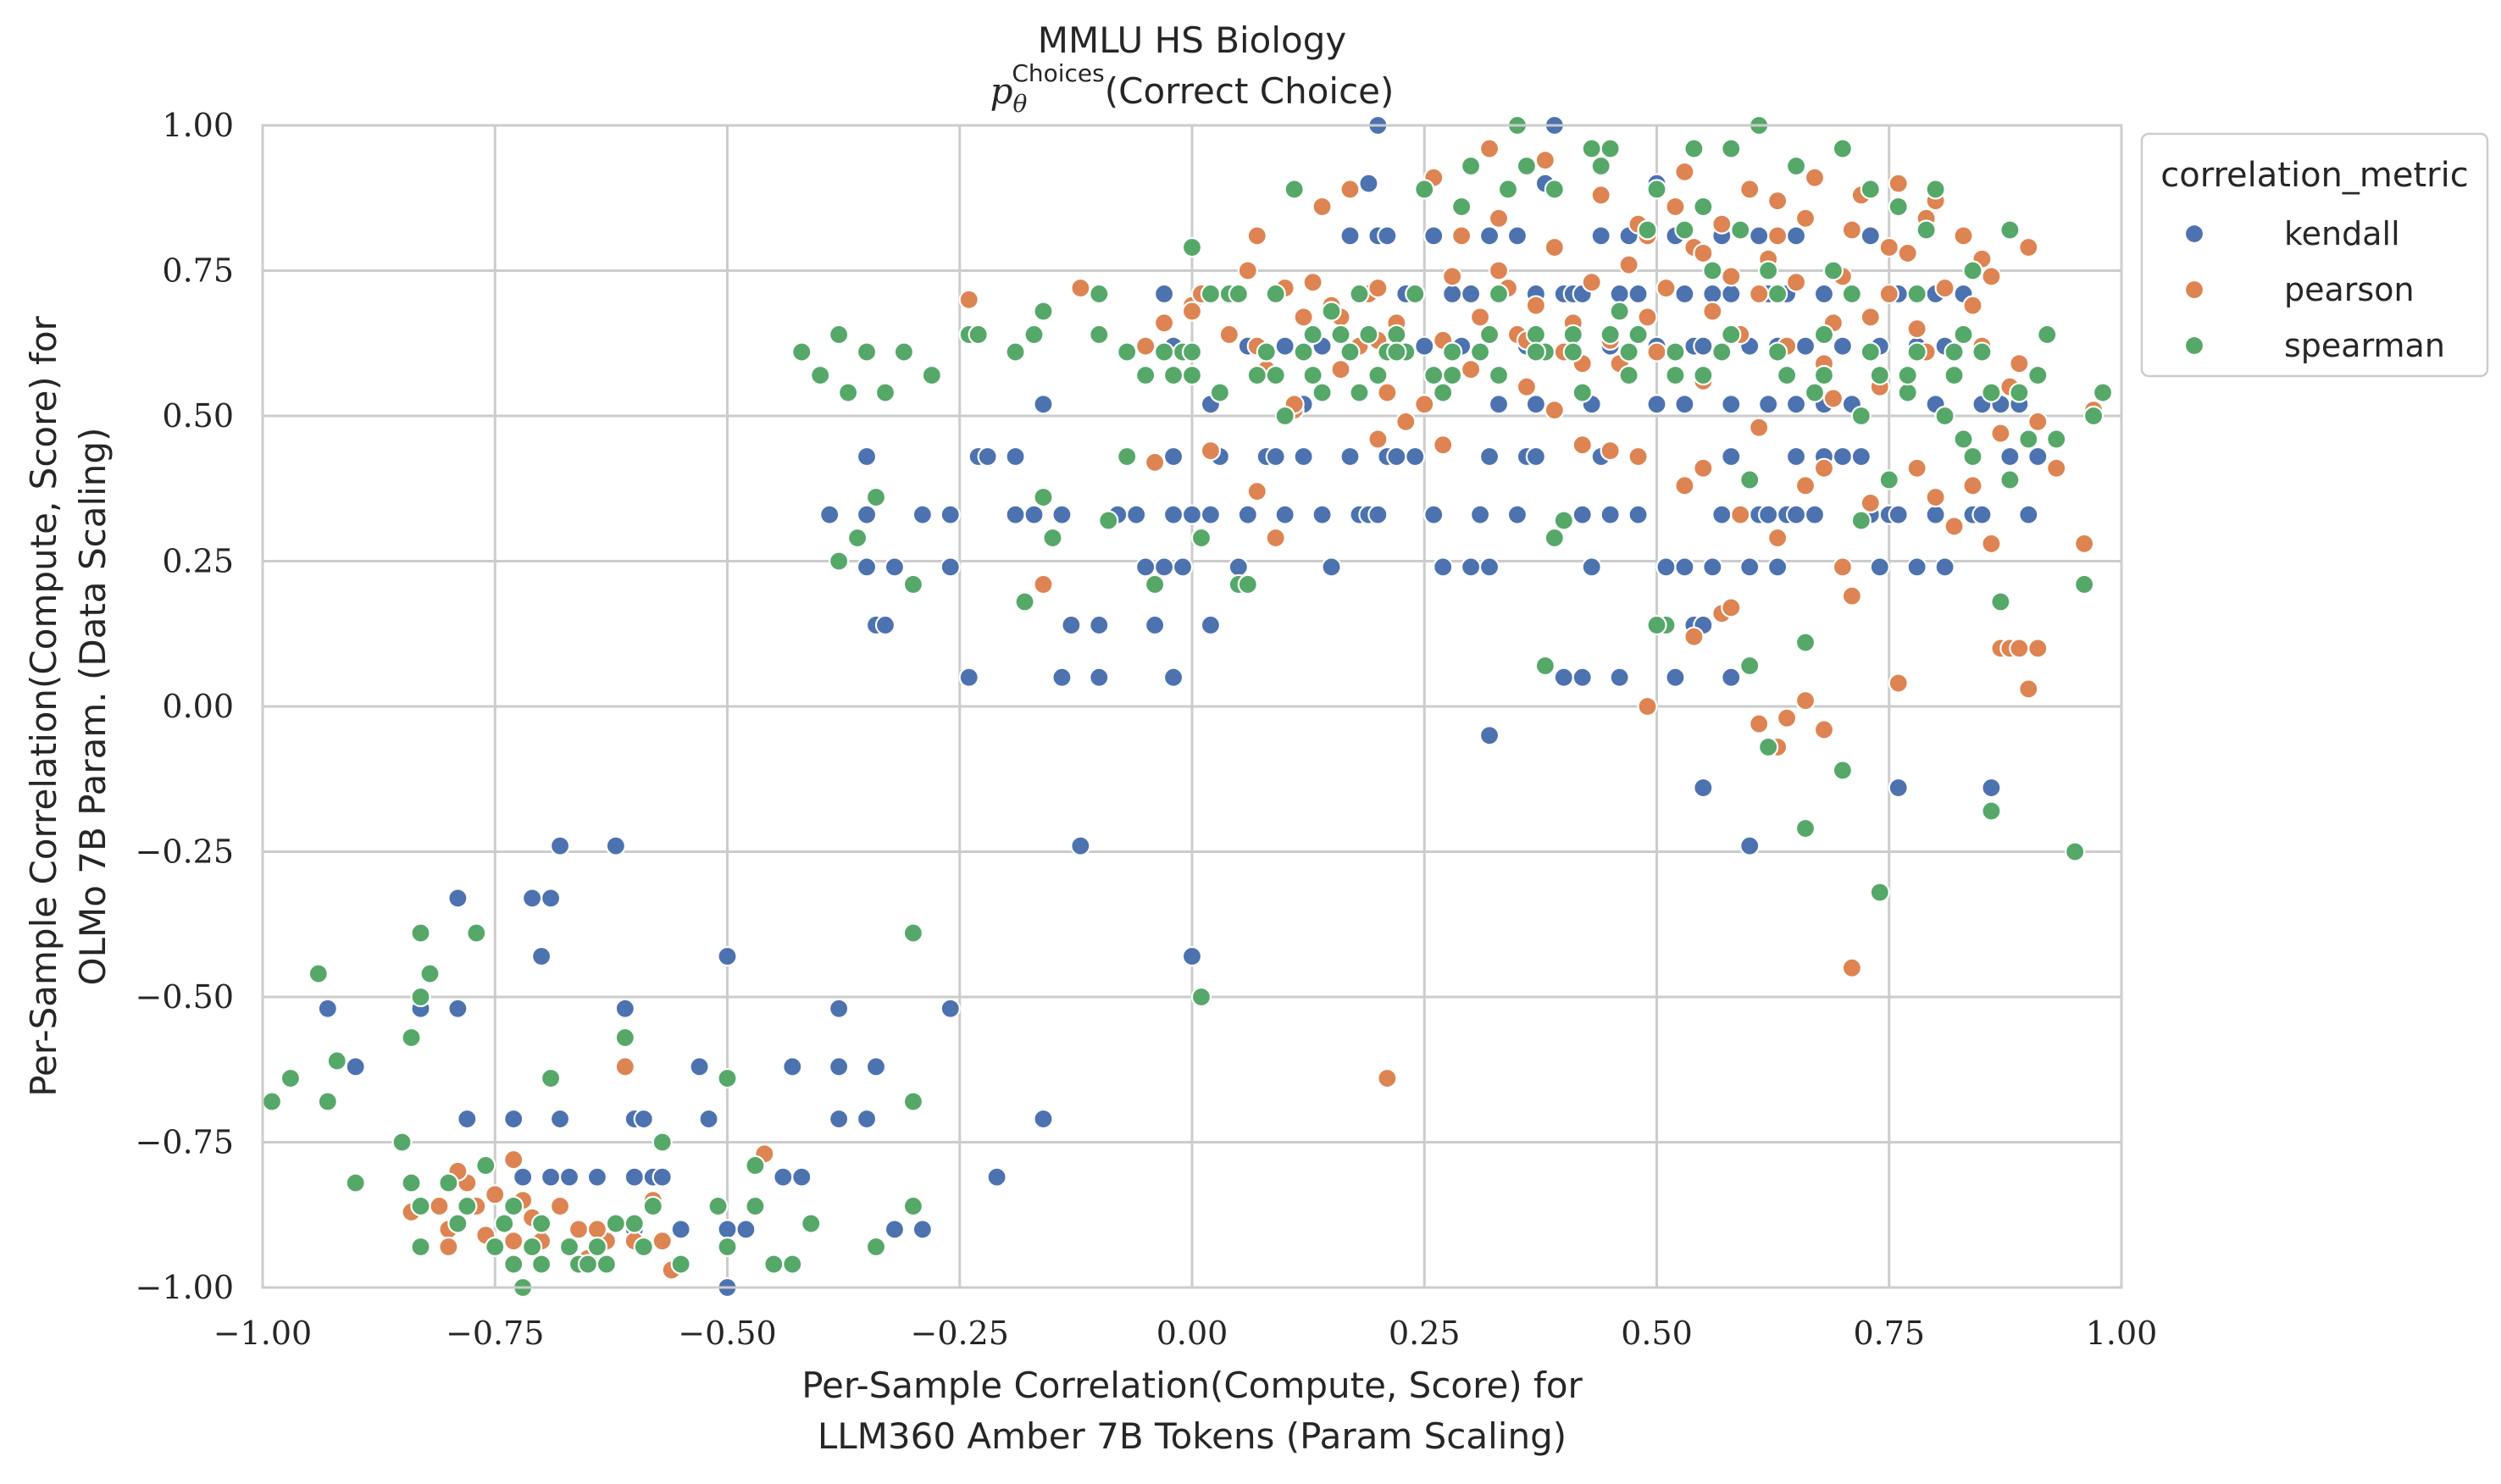 This screenshot has width=2501, height=1484. Describe the element at coordinates (2349, 289) in the screenshot. I see `legend-label-pearson: pearson` at that location.